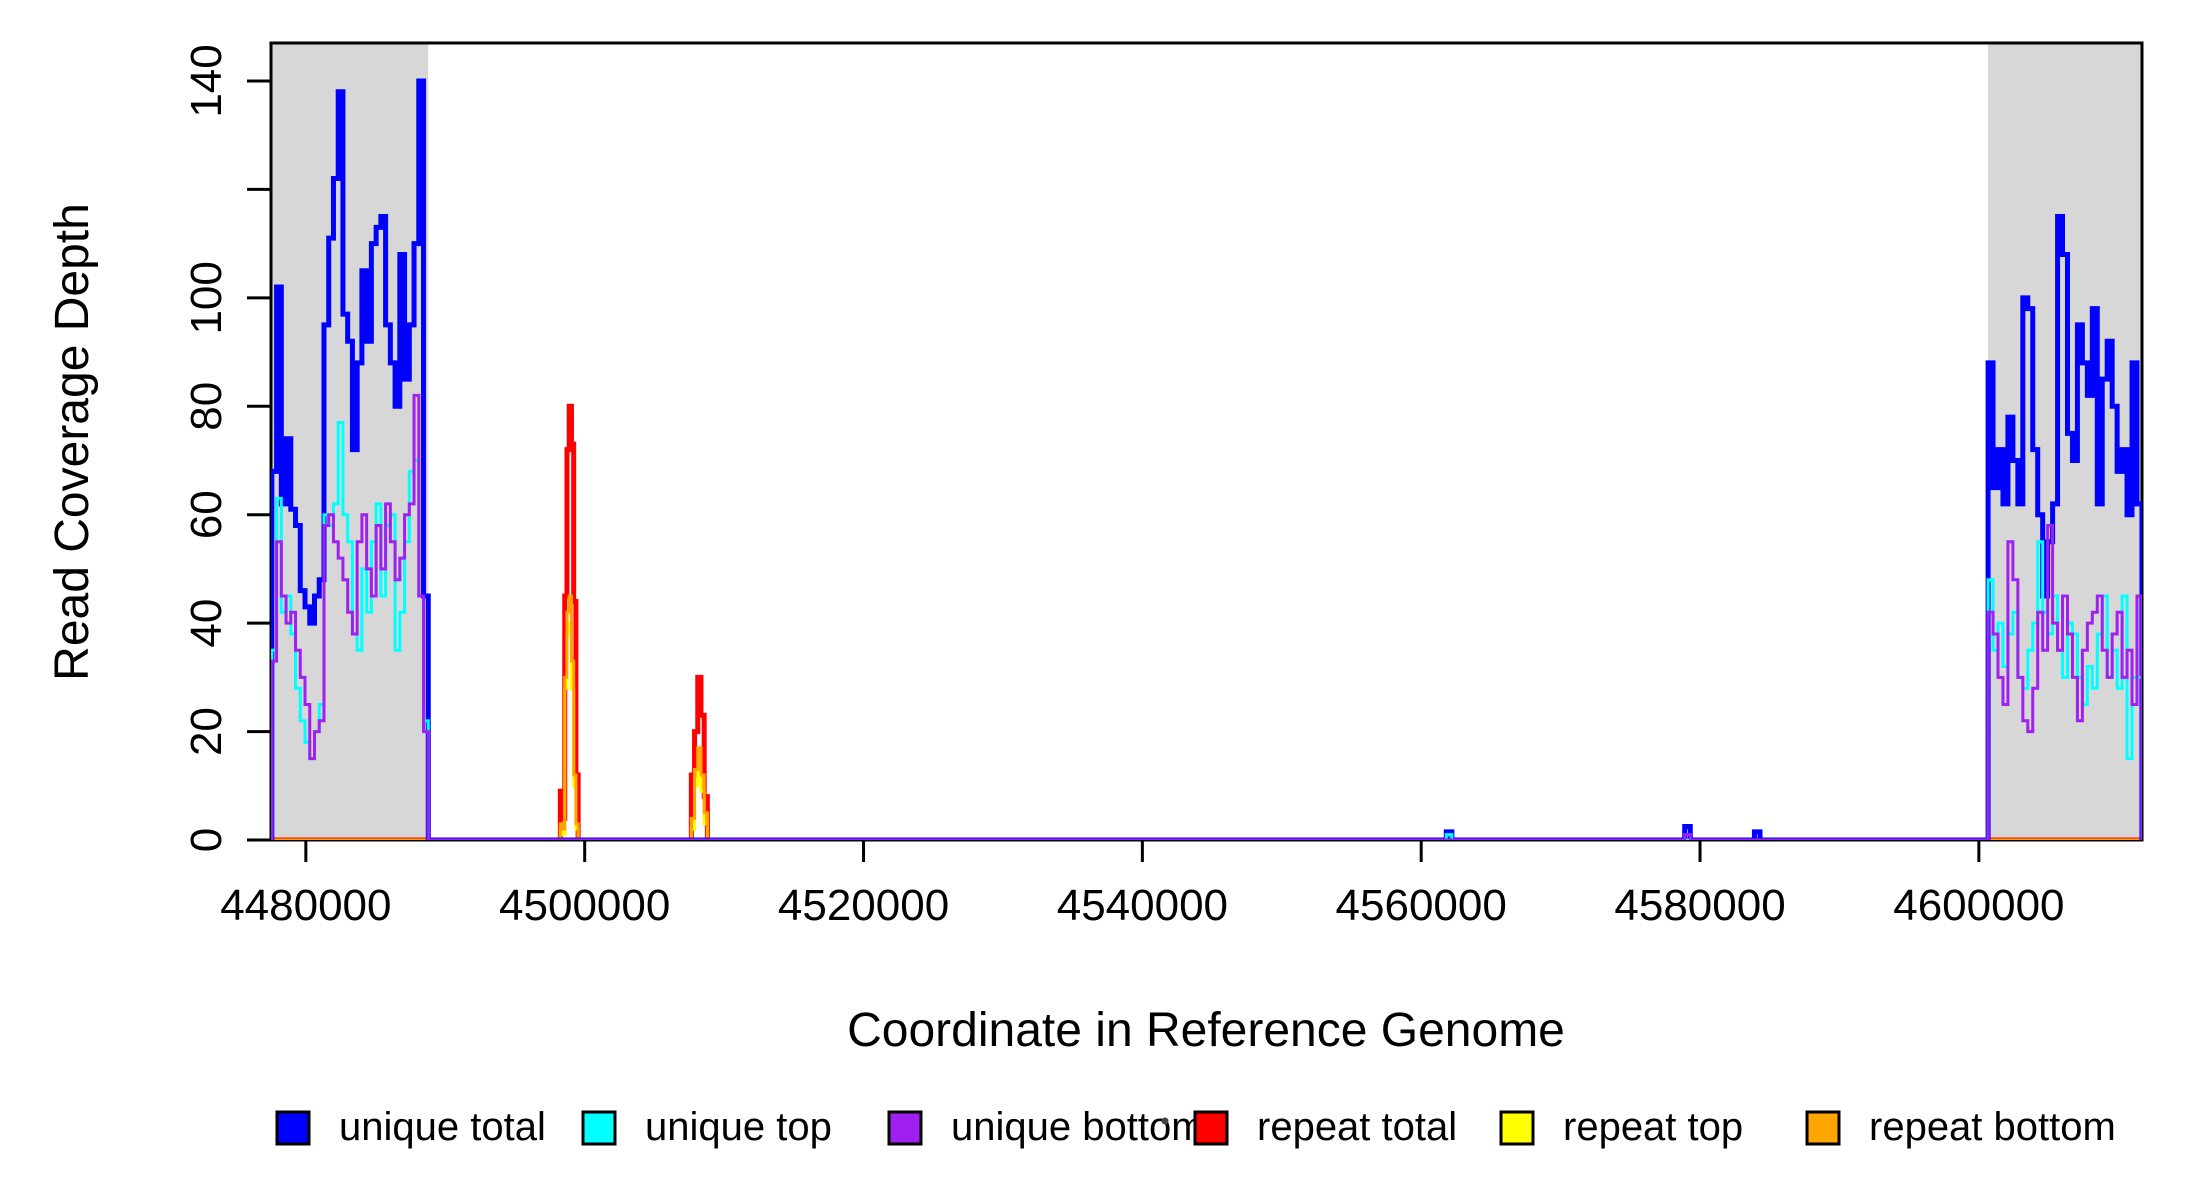 Image resolution: width=2200 pixels, height=1200 pixels. I want to click on x-tick-label: 4500000, so click(584, 905).